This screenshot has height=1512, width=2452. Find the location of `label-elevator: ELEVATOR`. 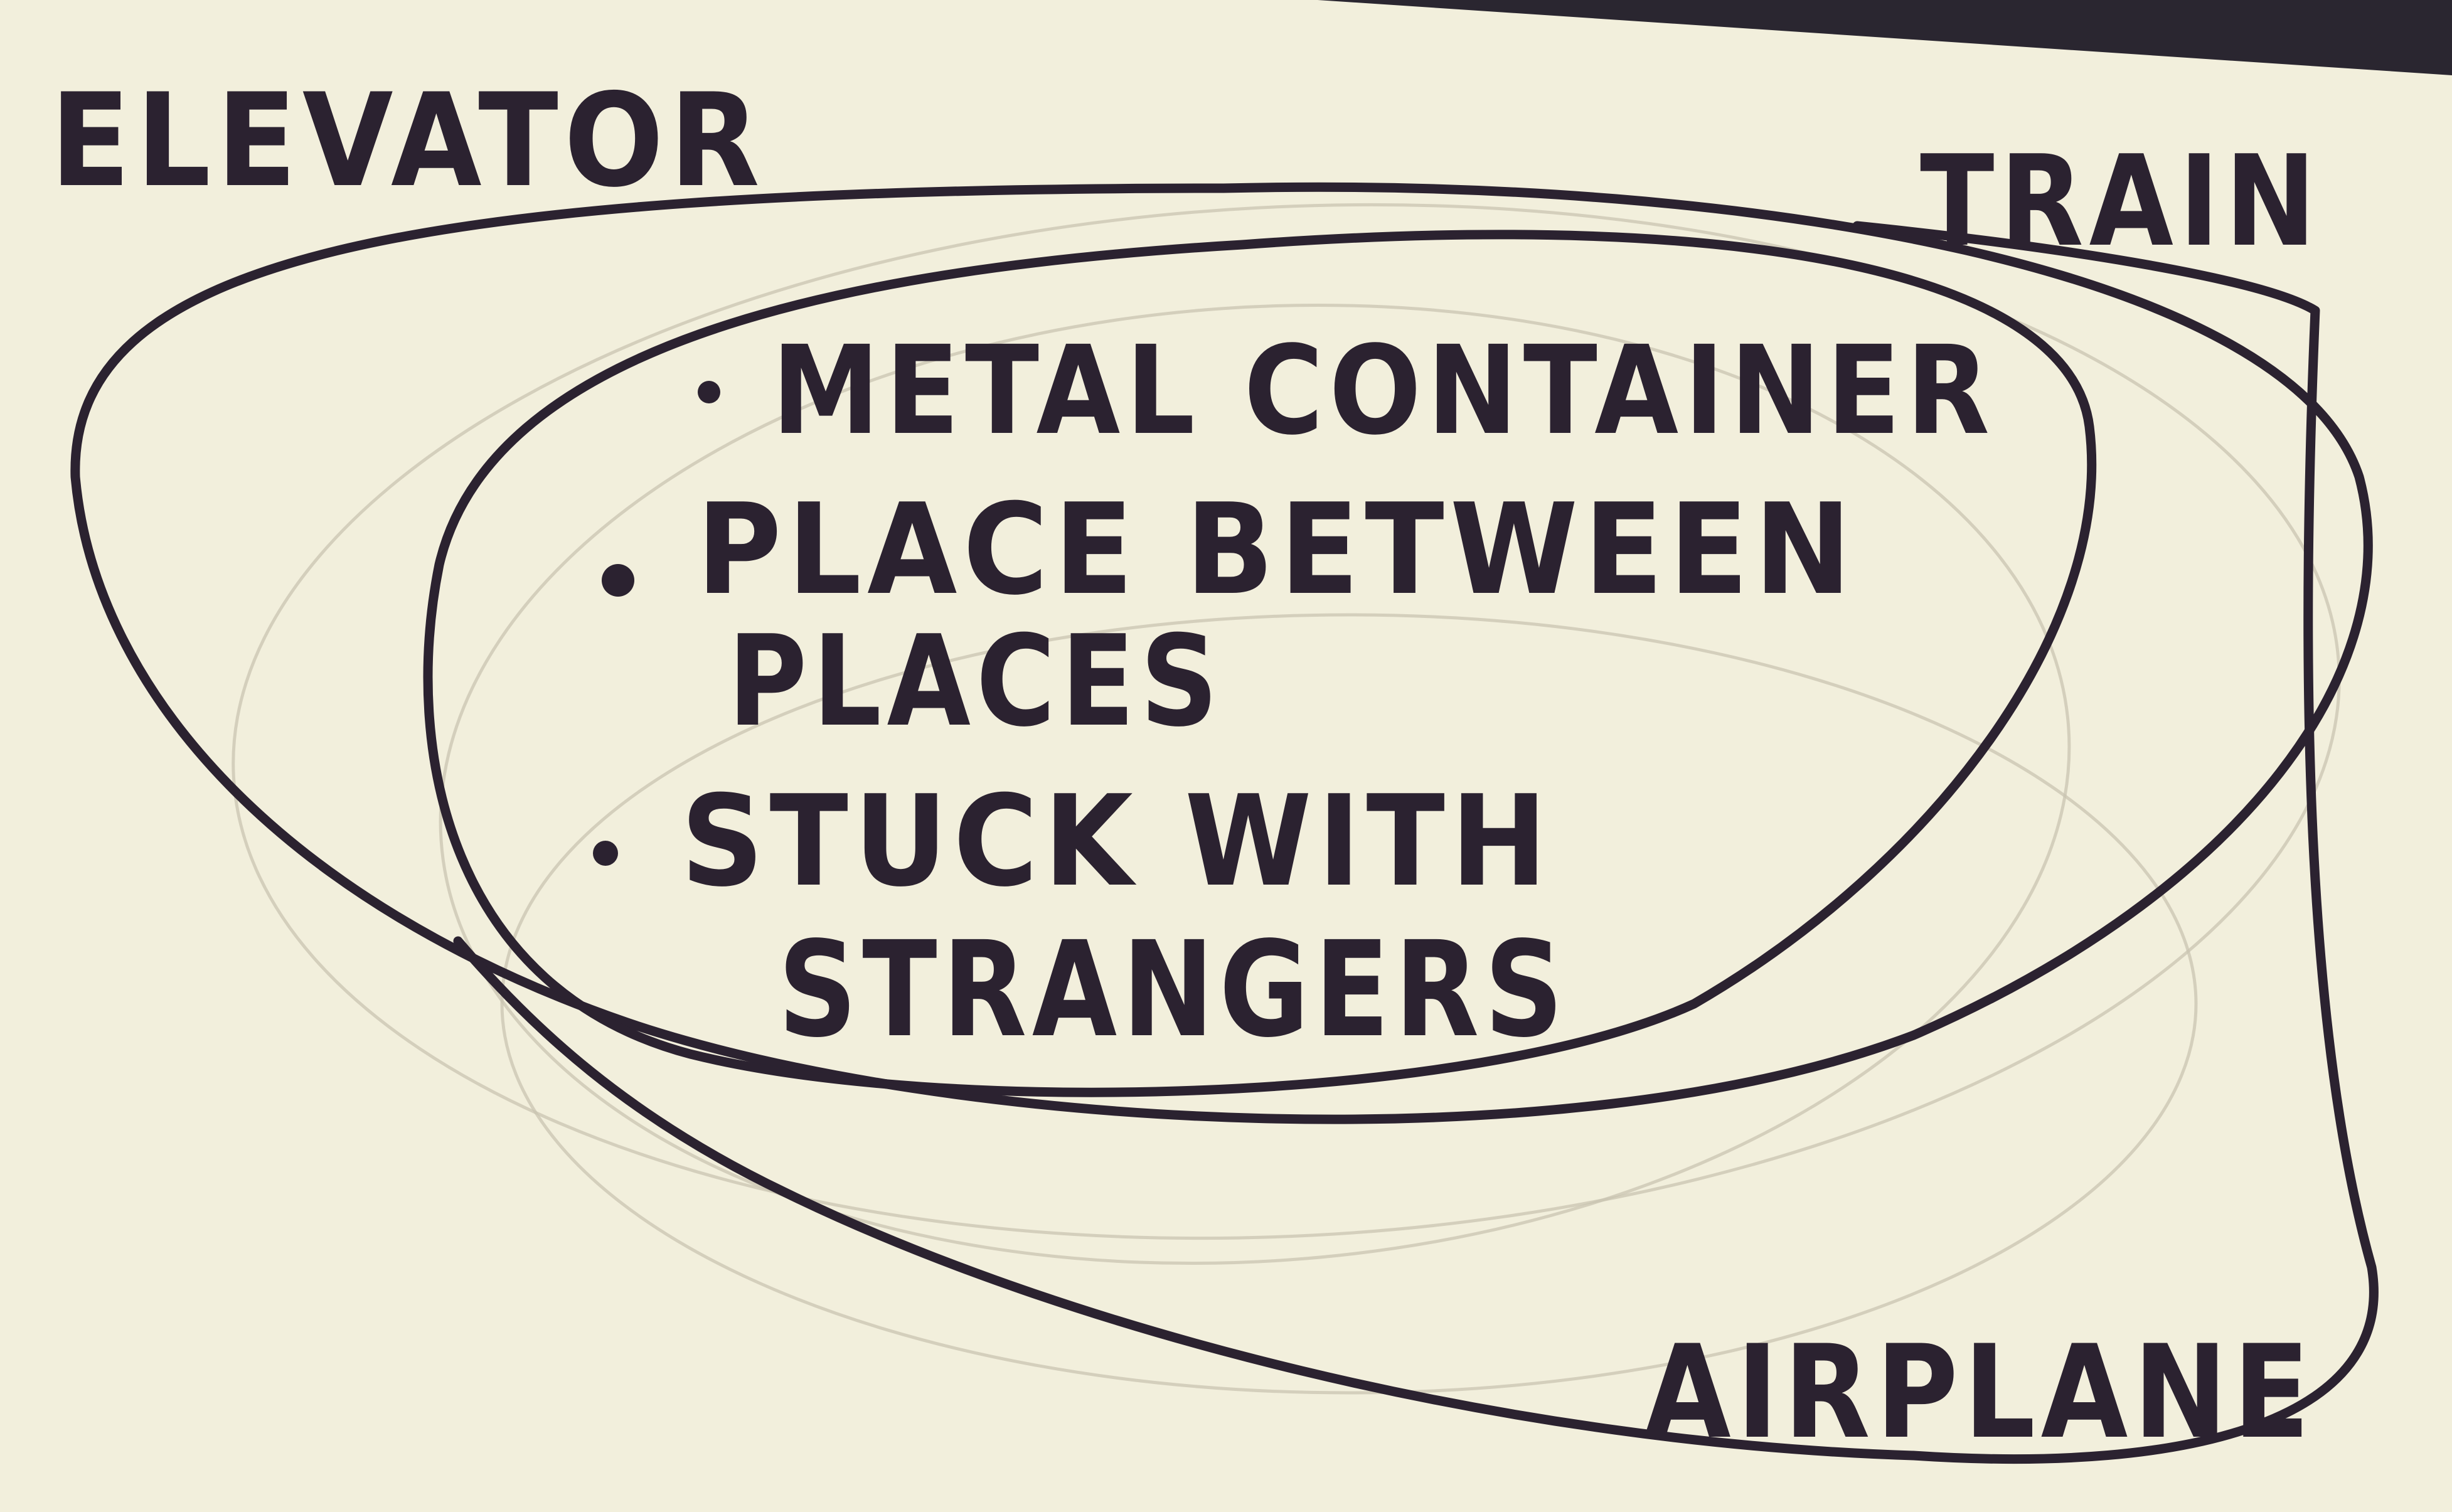

label-elevator: ELEVATOR is located at coordinates (407, 141).